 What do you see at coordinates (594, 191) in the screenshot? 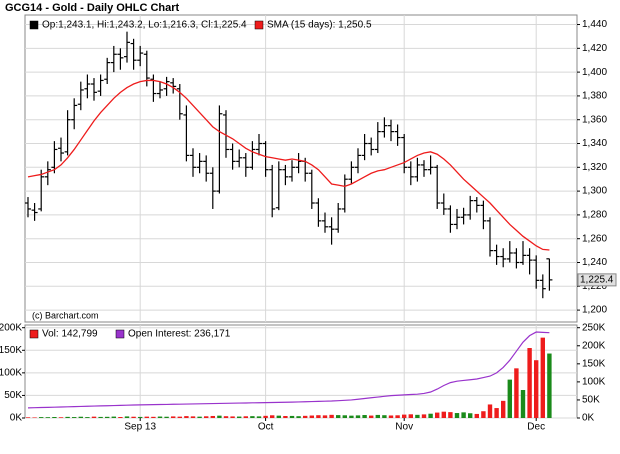
I see `y-tick-label: 1,300` at bounding box center [594, 191].